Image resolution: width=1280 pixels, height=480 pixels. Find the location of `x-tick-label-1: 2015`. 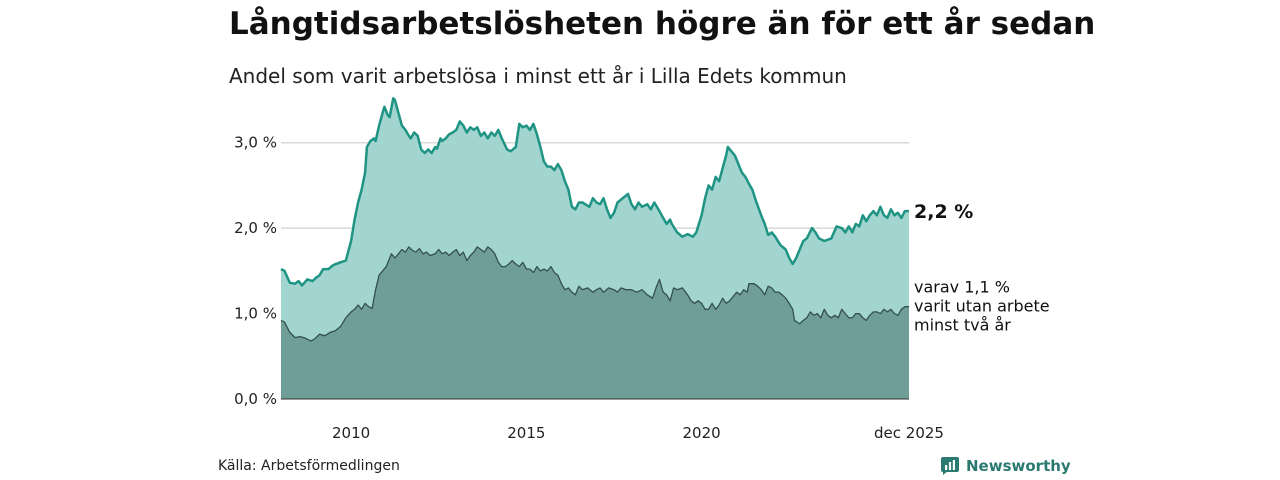

x-tick-label-1: 2015 is located at coordinates (526, 433).